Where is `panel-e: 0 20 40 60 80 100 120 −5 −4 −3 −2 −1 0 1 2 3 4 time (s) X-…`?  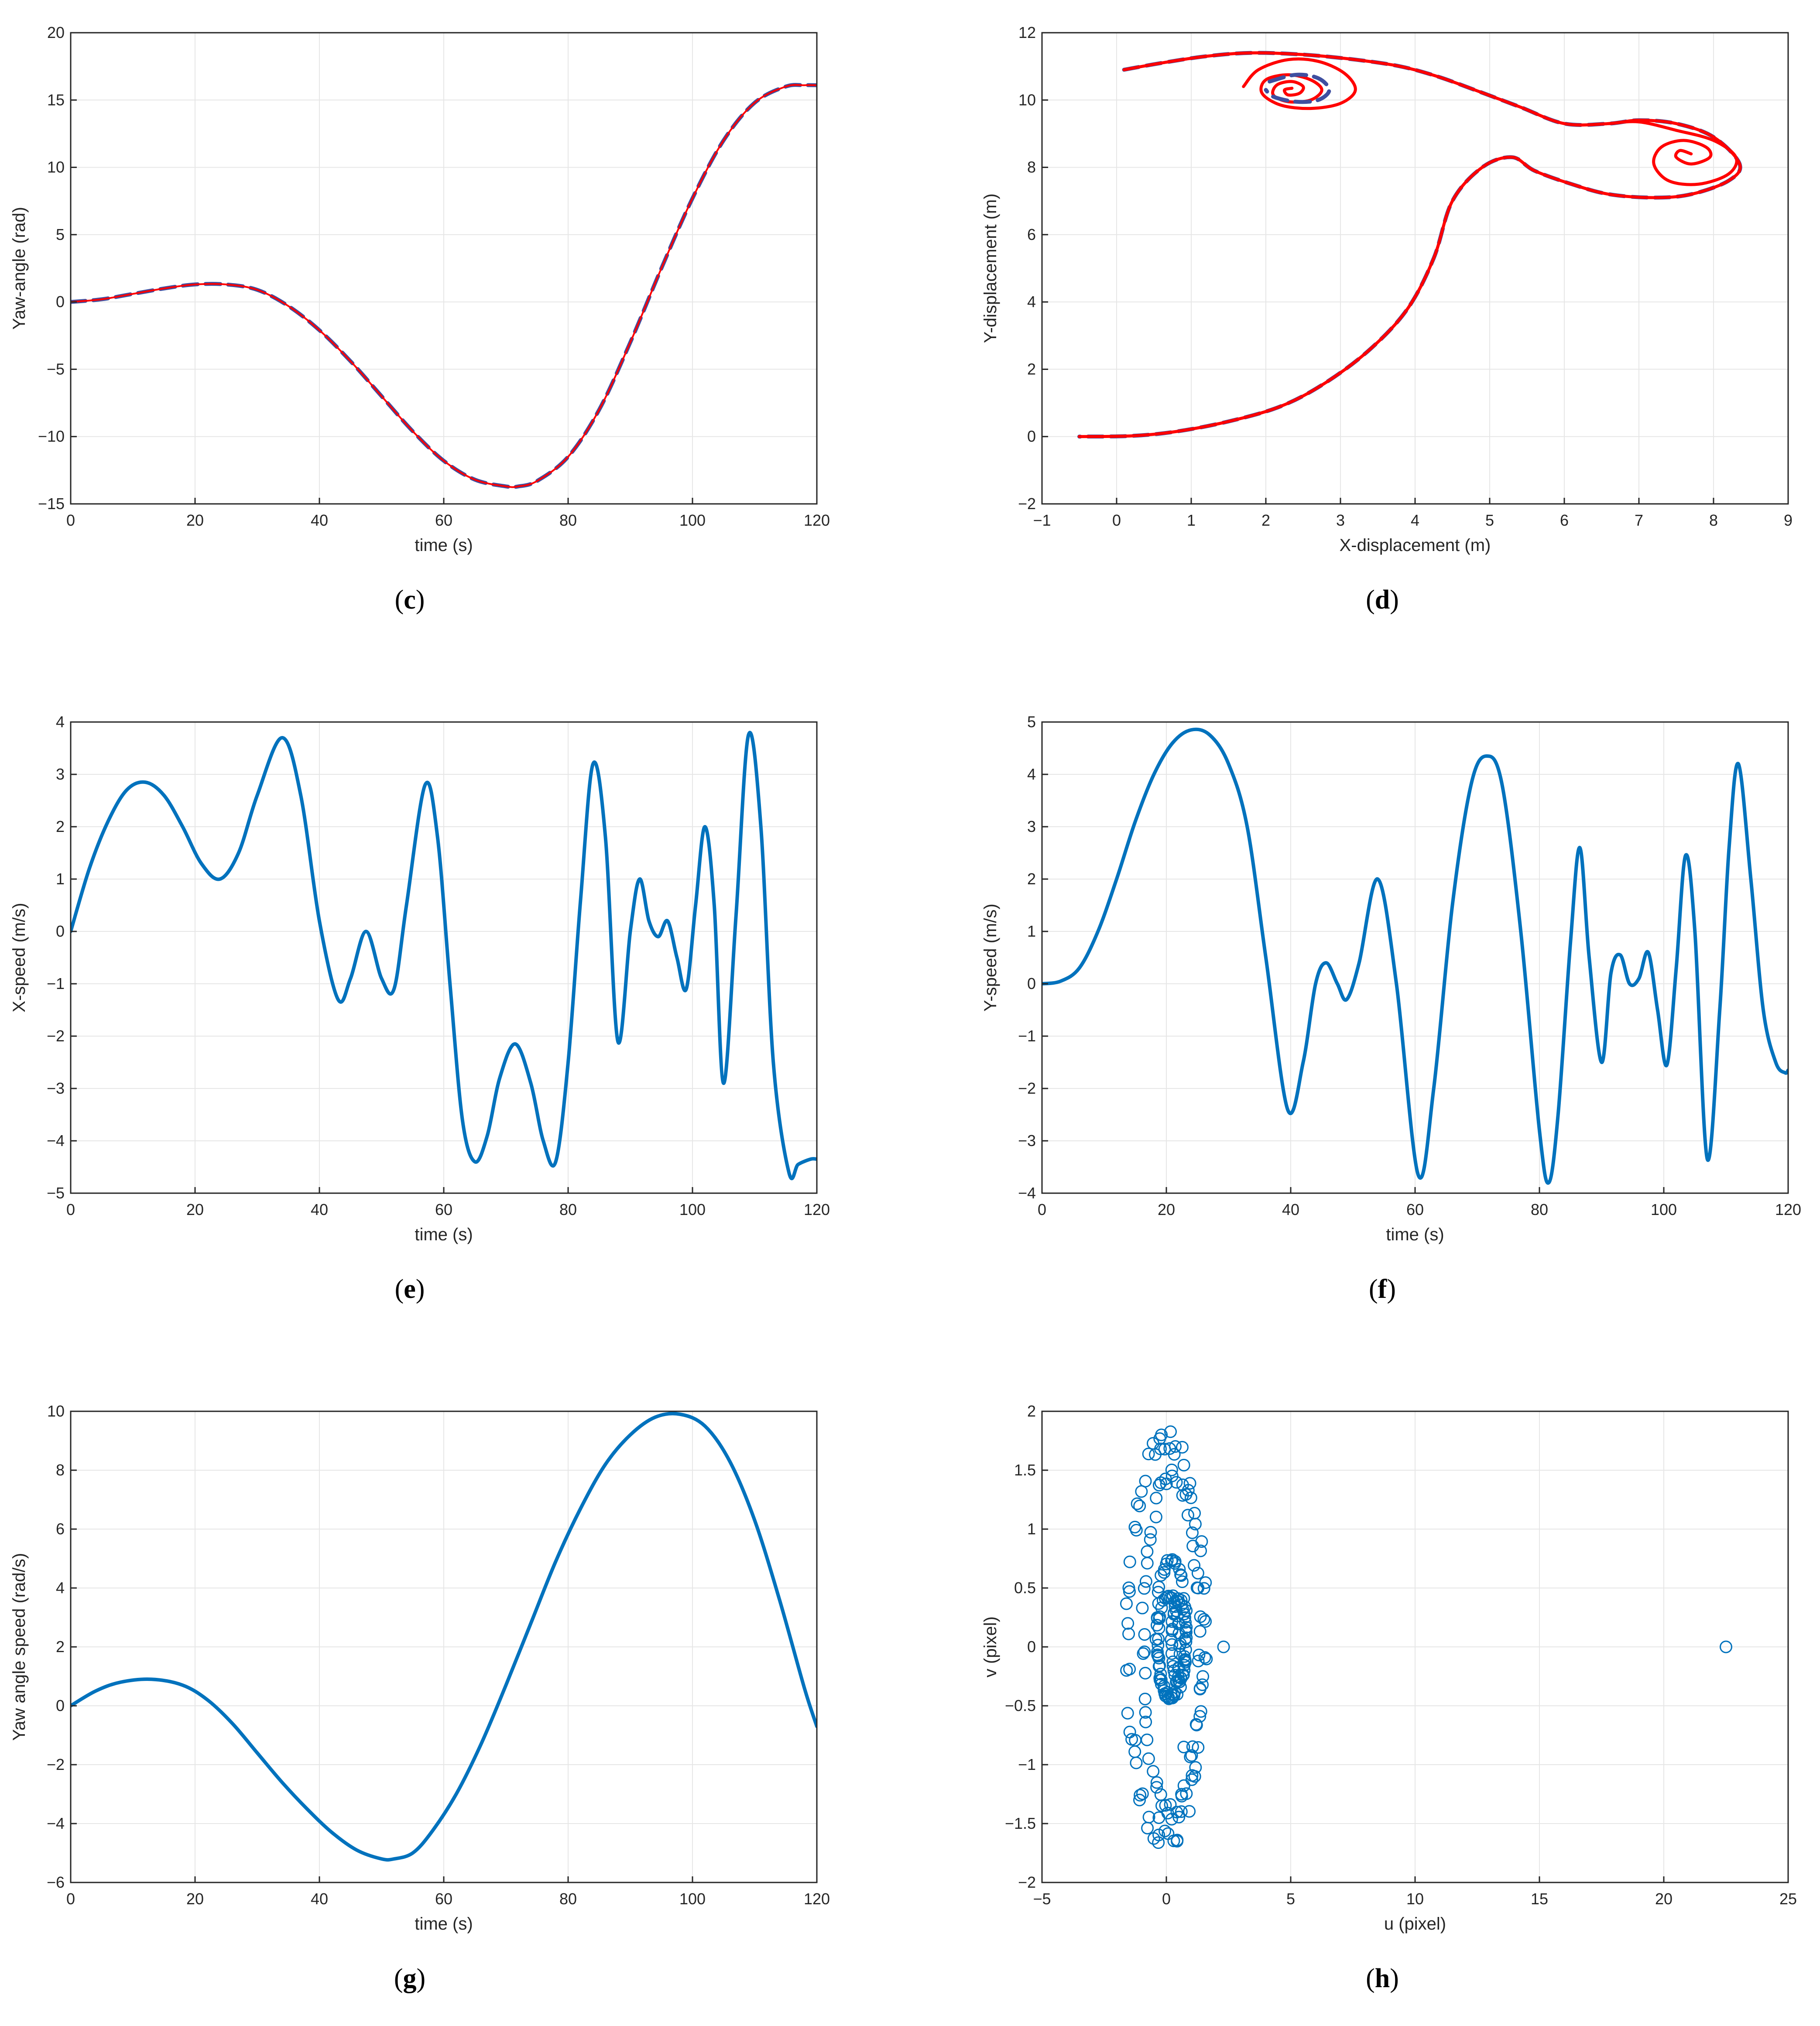 panel-e: 0 20 40 60 80 100 120 −5 −4 −3 −2 −1 0 1 2 3 4 time (s) X-… is located at coordinates (420, 978).